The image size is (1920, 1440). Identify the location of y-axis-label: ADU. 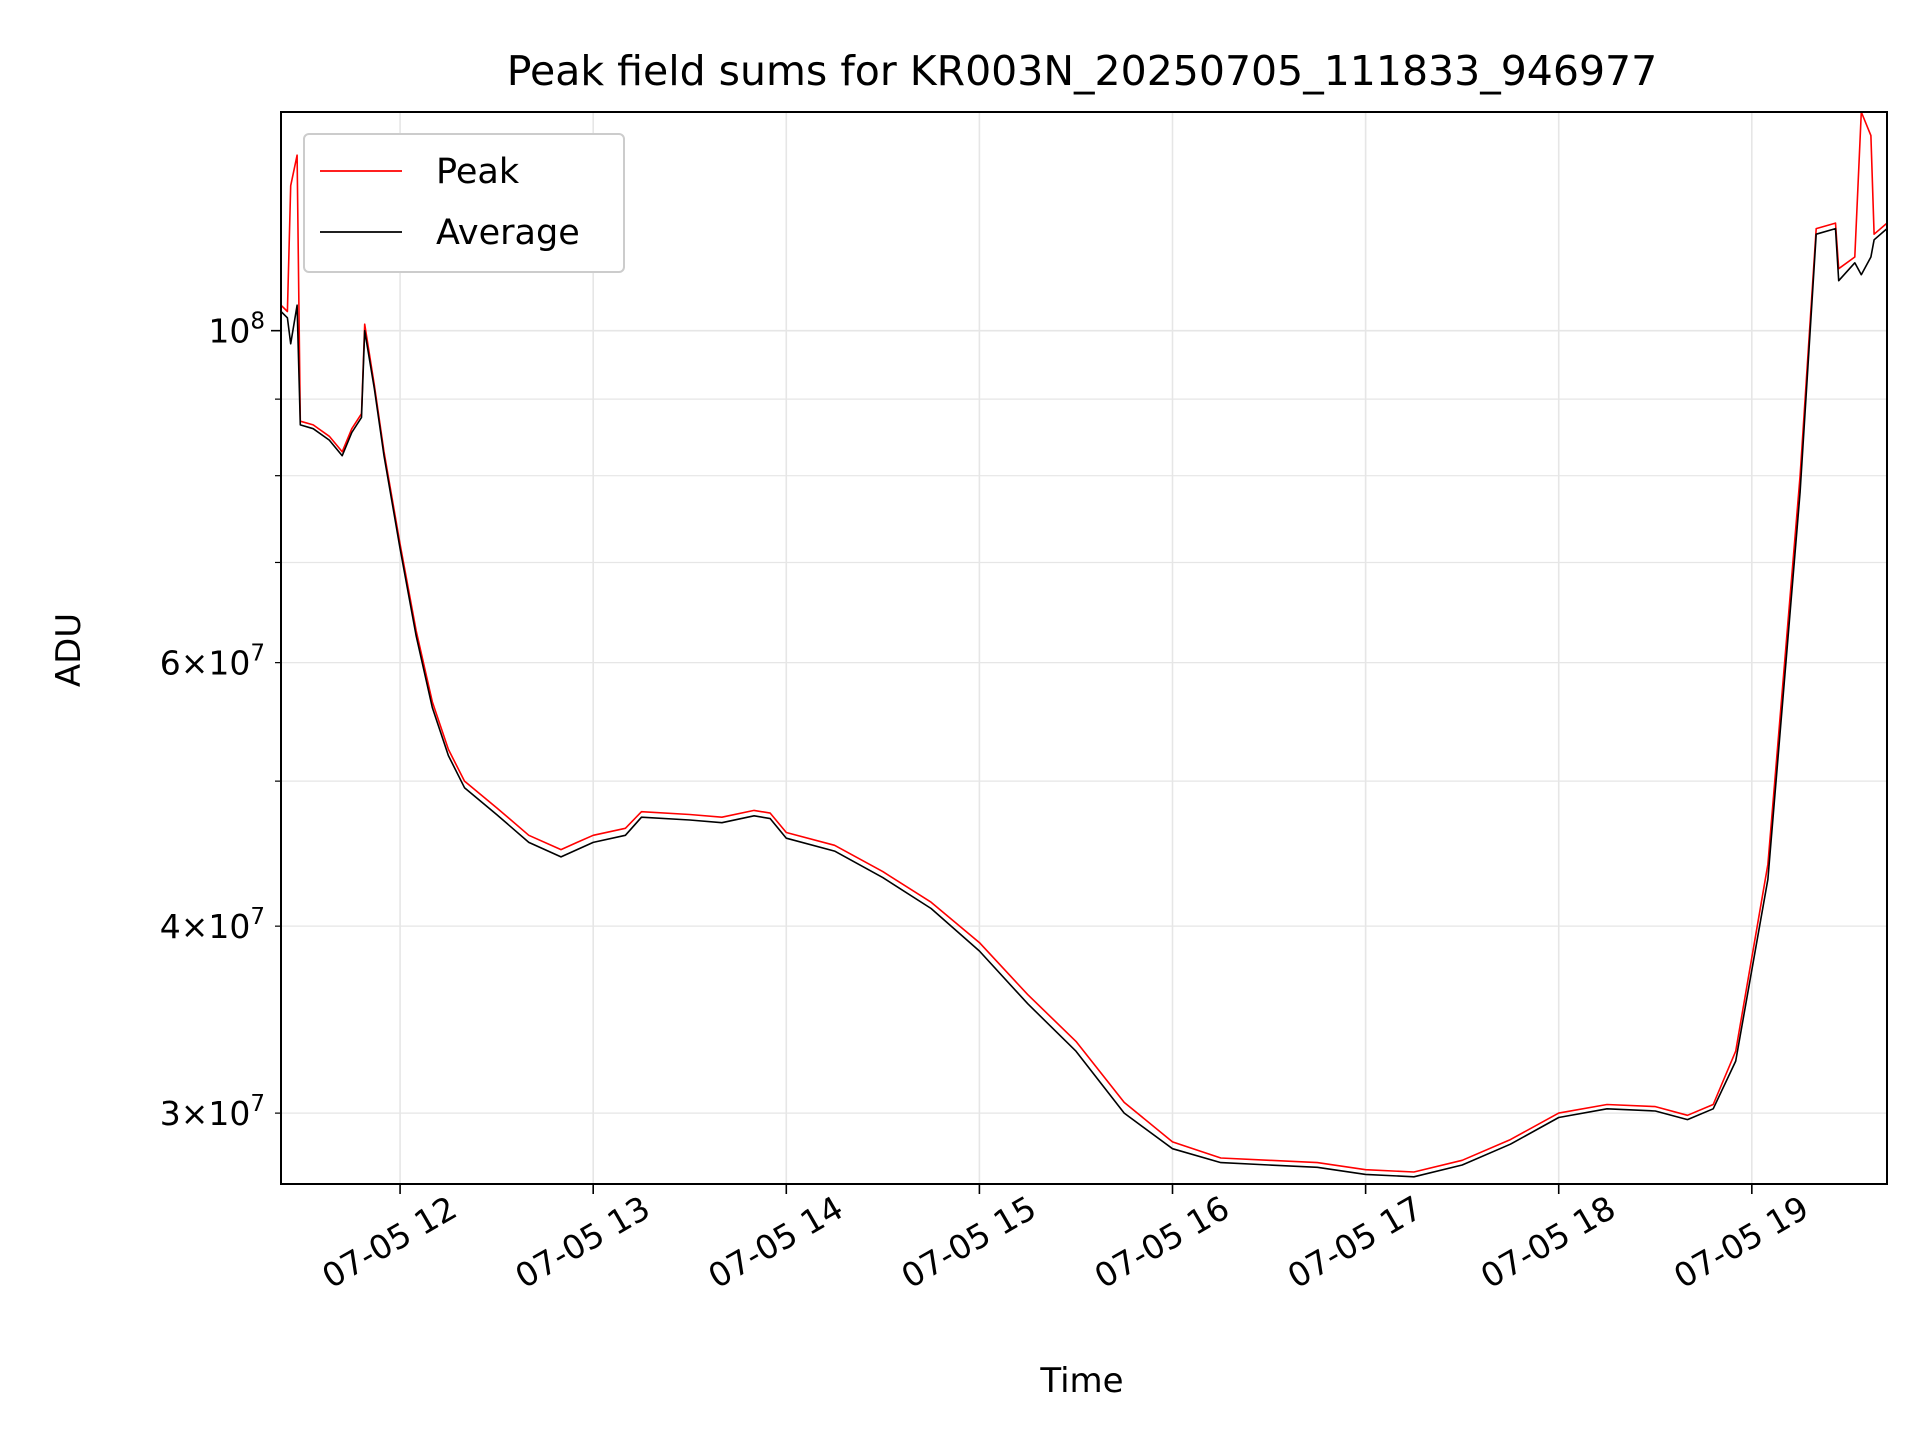
(69, 650).